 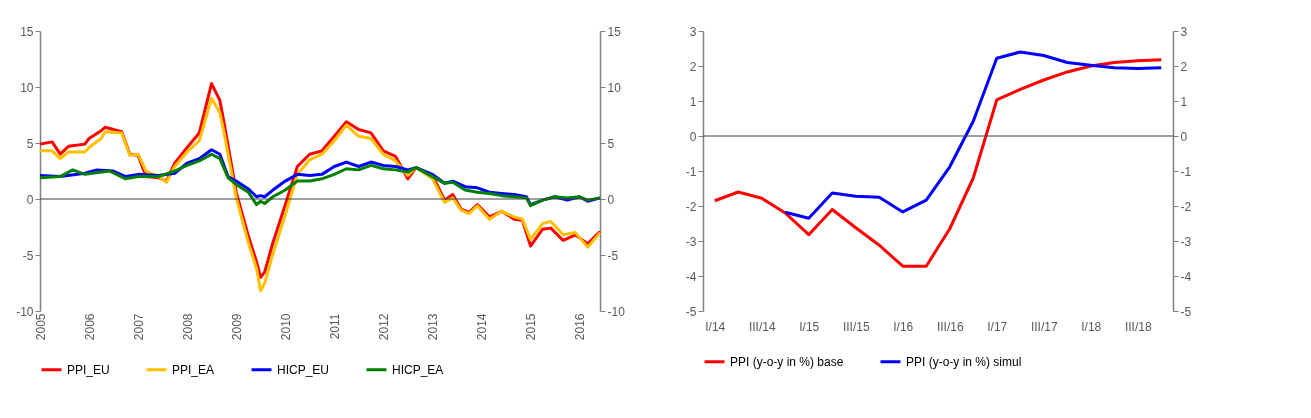 What do you see at coordinates (693, 31) in the screenshot?
I see `y-tick-label: 3` at bounding box center [693, 31].